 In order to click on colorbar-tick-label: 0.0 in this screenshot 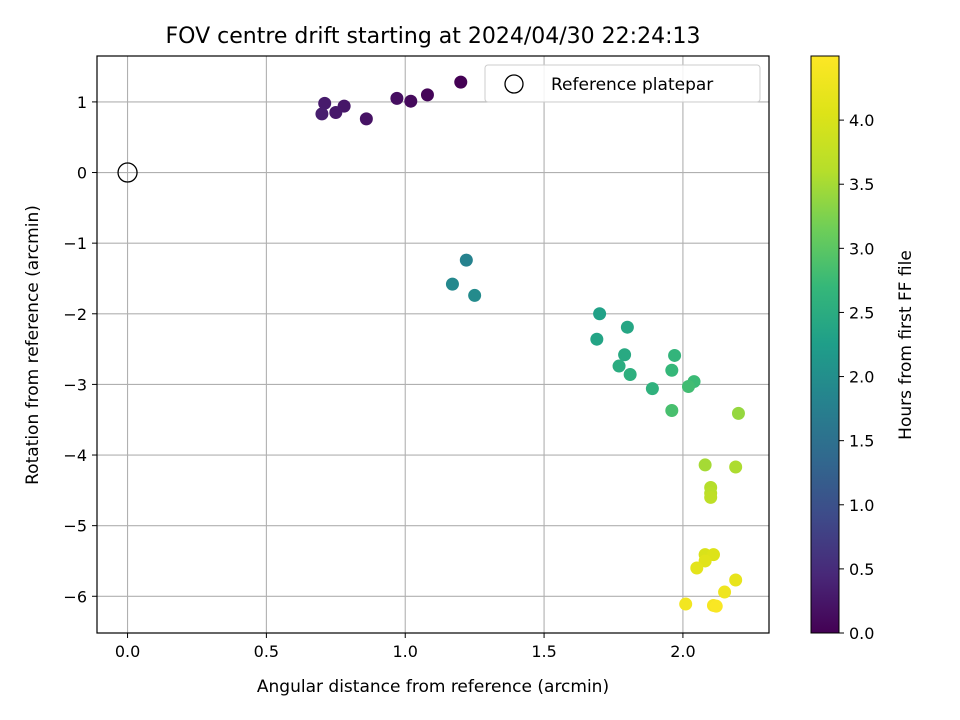, I will do `click(861, 633)`.